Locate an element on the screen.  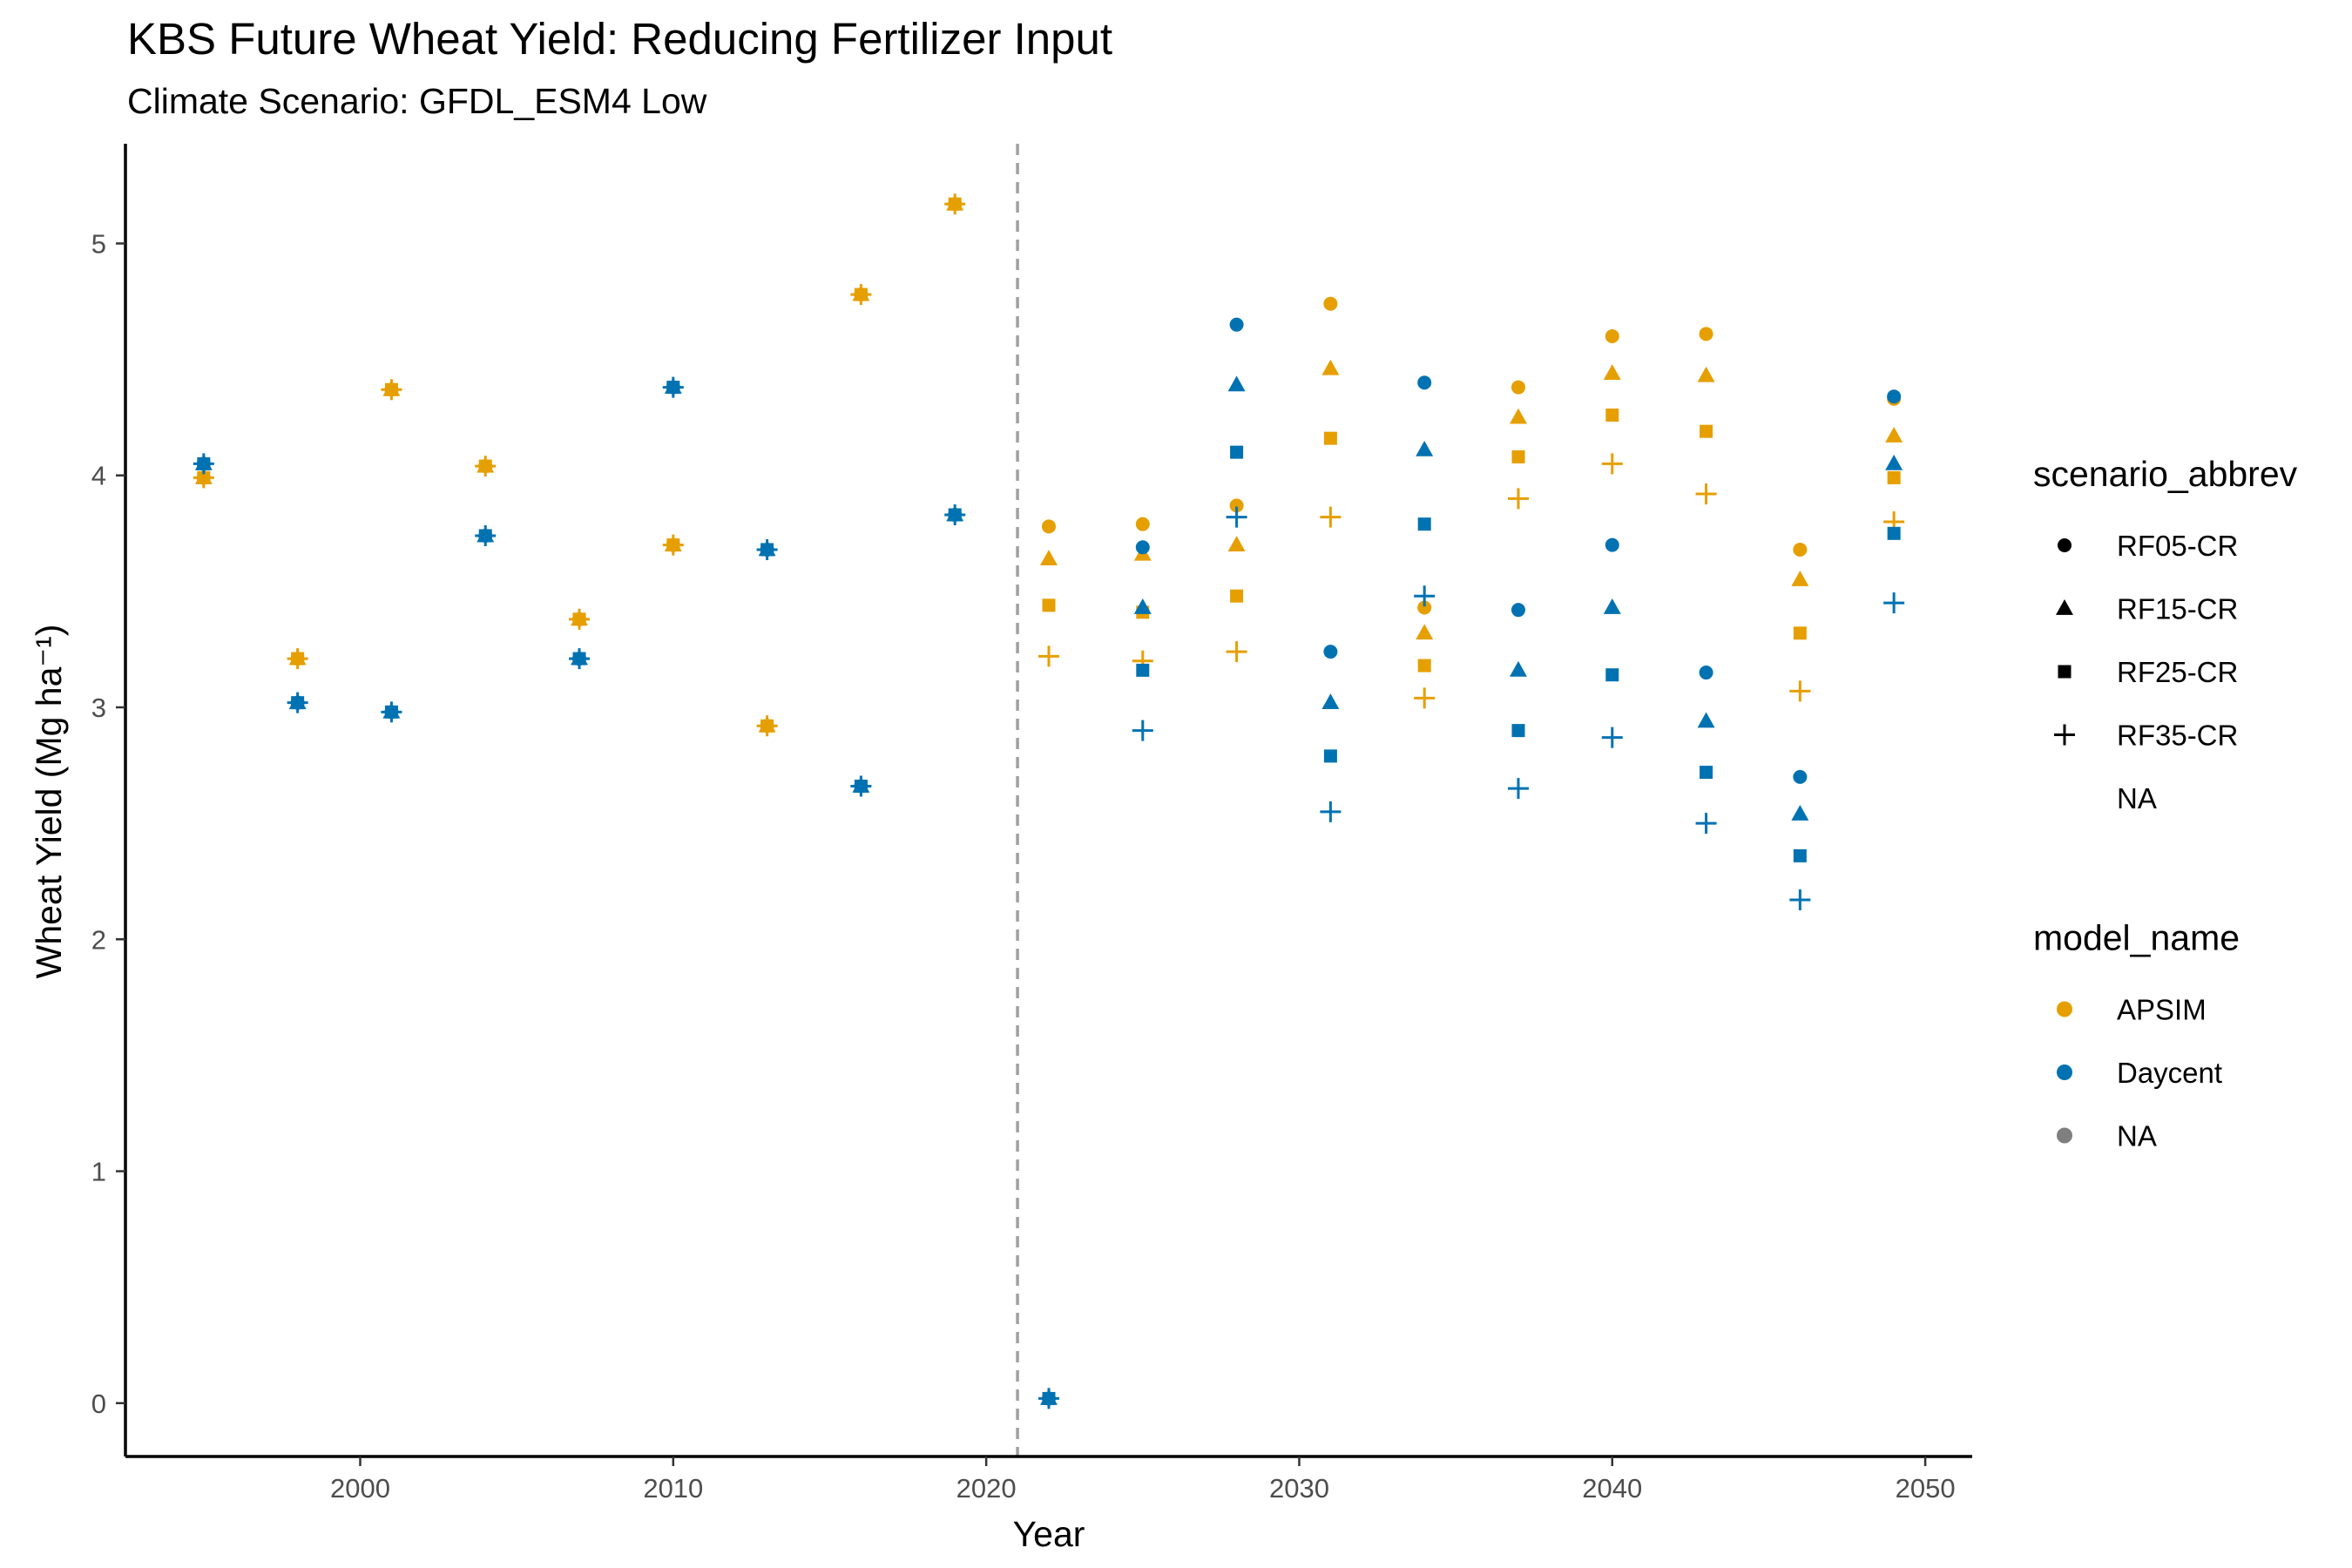
x-axis-title: Year is located at coordinates (1049, 1534).